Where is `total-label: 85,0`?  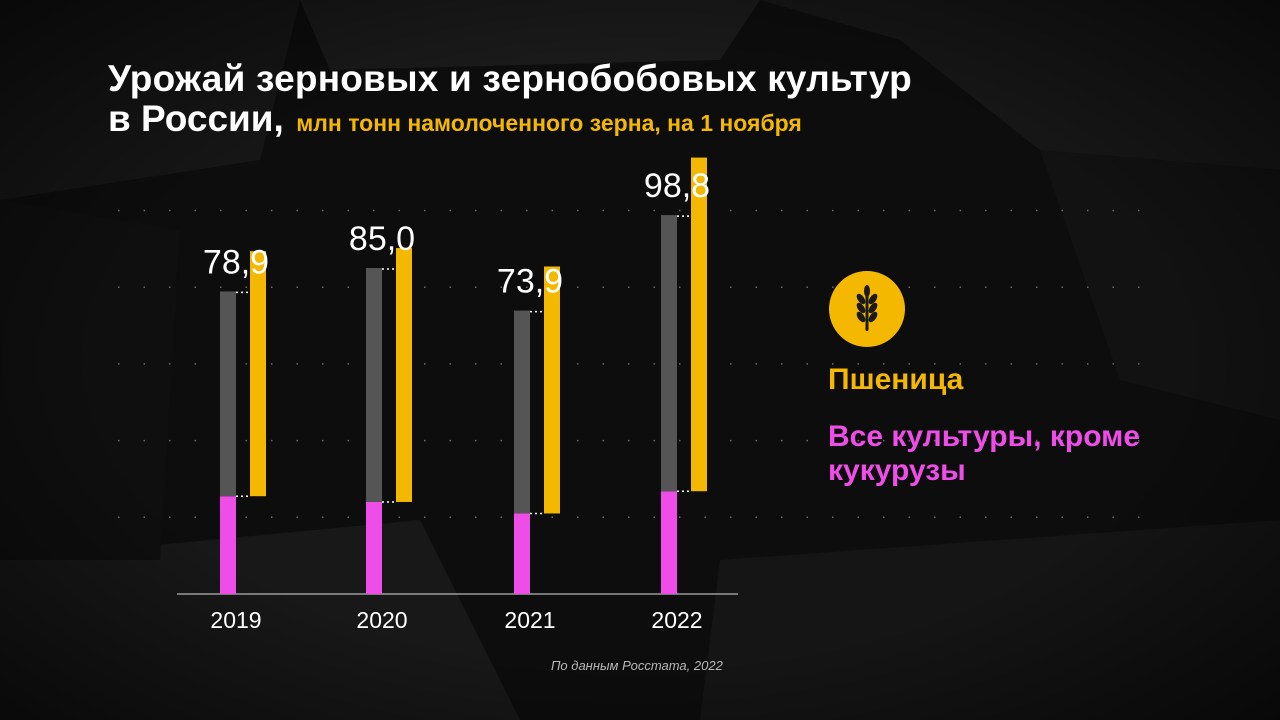
total-label: 85,0 is located at coordinates (382, 239).